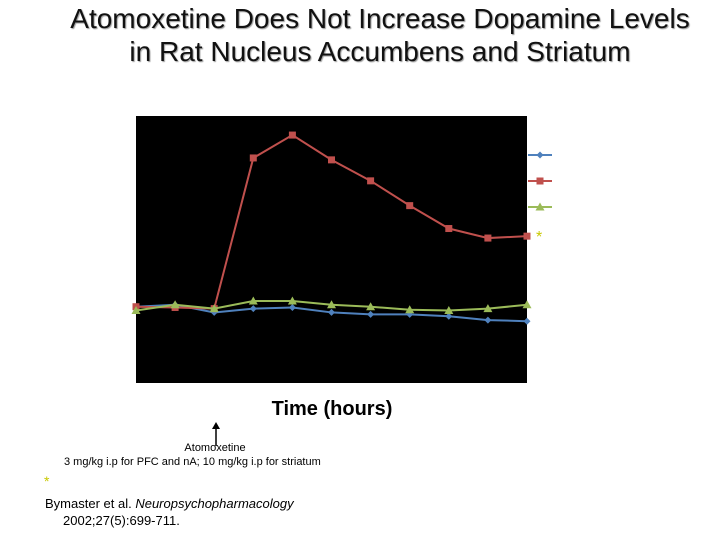  I want to click on footnote-star: *, so click(47, 481).